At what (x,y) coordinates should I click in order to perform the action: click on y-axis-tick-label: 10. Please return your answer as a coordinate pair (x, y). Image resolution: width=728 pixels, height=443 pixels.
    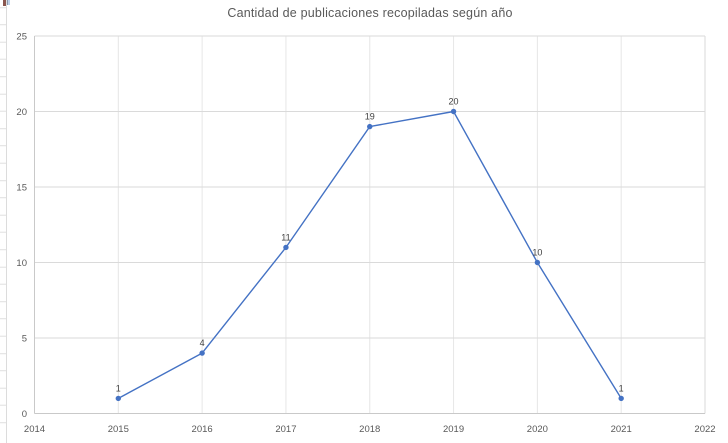
    Looking at the image, I should click on (21, 263).